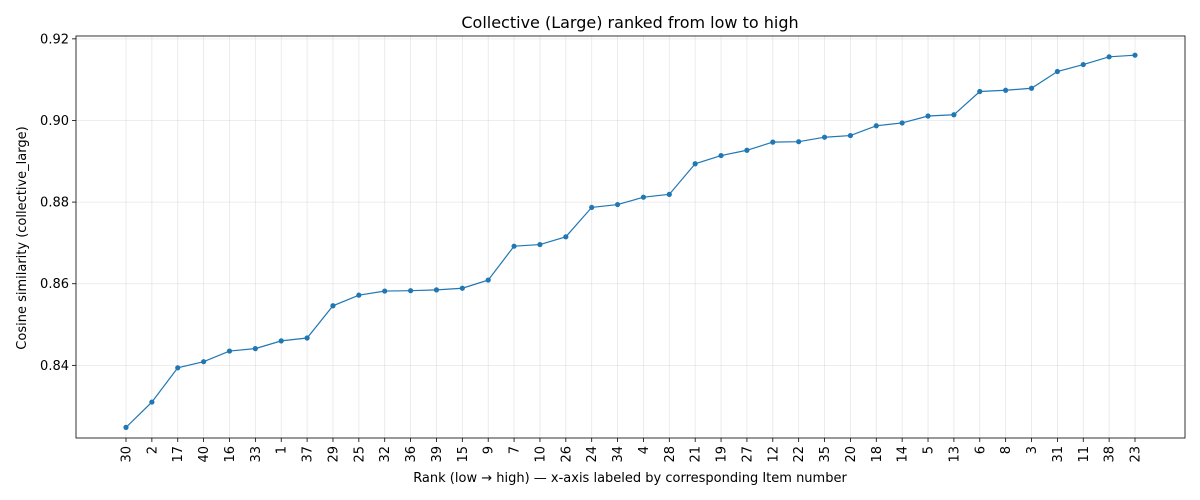  I want to click on x-tick-label: 34, so click(618, 454).